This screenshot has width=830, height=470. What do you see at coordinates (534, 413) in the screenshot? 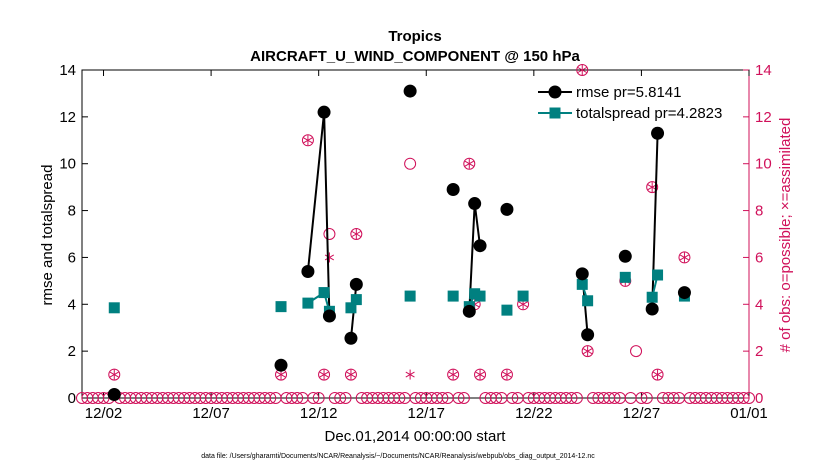
I see `x-tick-label: 12/22` at bounding box center [534, 413].